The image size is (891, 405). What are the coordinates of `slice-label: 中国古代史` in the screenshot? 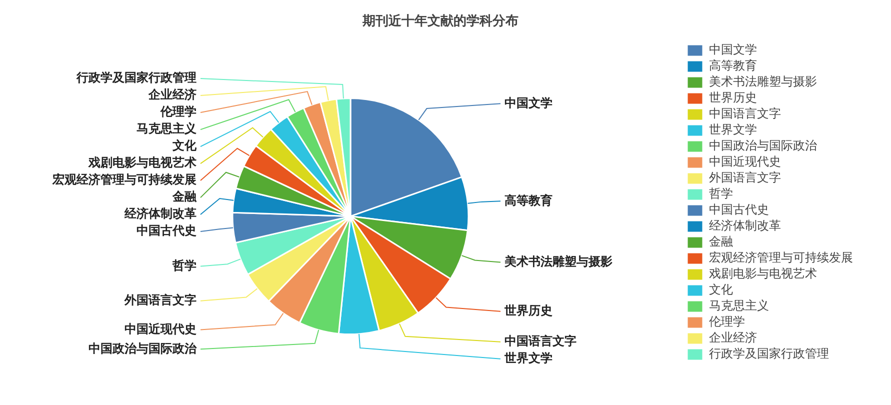 It's located at (166, 231).